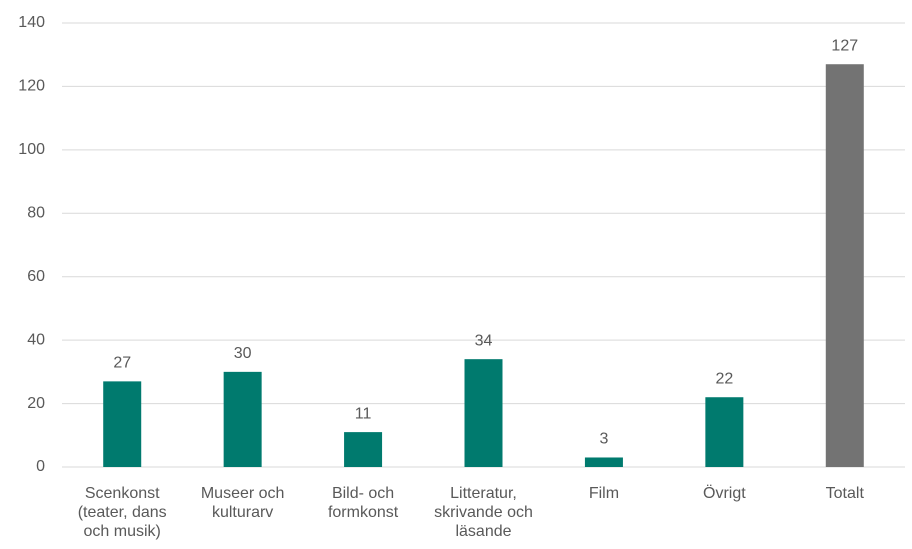 This screenshot has width=912, height=549. I want to click on y-tick-label: 20, so click(36, 403).